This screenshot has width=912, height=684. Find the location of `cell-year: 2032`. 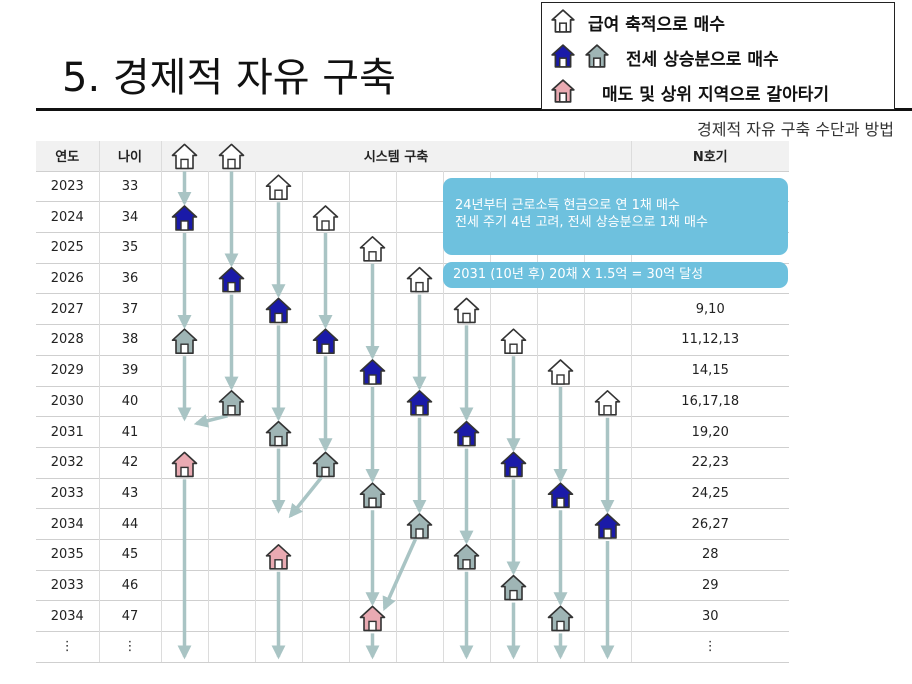

cell-year: 2032 is located at coordinates (68, 462).